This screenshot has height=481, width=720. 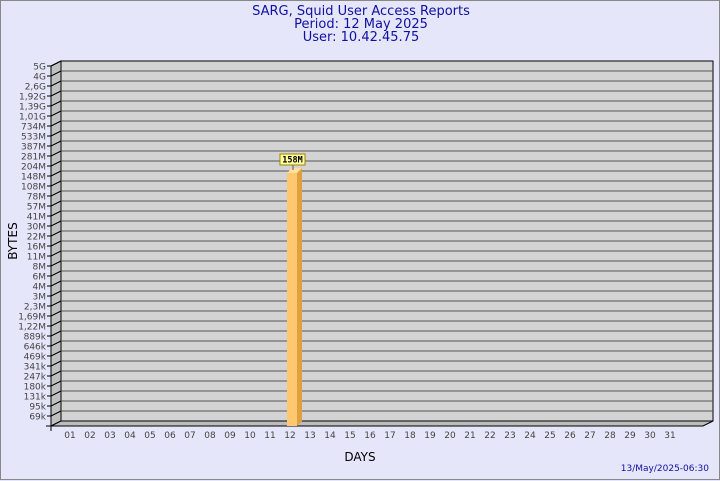 I want to click on x-tick-label: 06, so click(x=170, y=436).